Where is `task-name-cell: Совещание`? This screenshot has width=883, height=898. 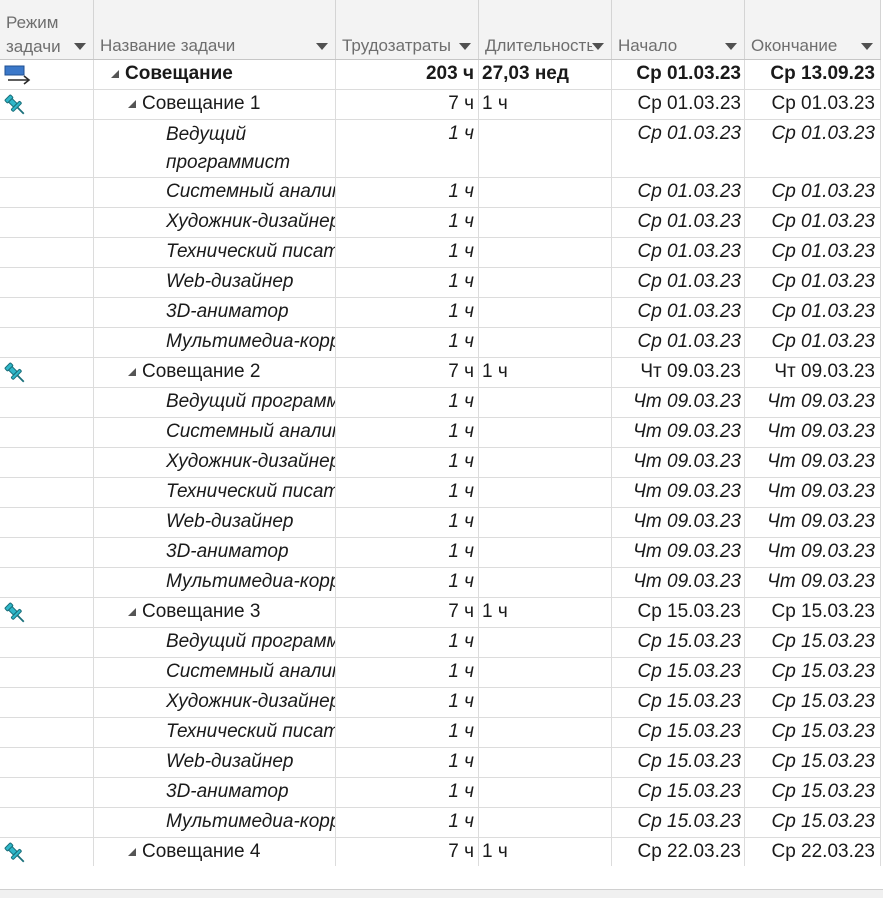 task-name-cell: Совещание is located at coordinates (215, 74).